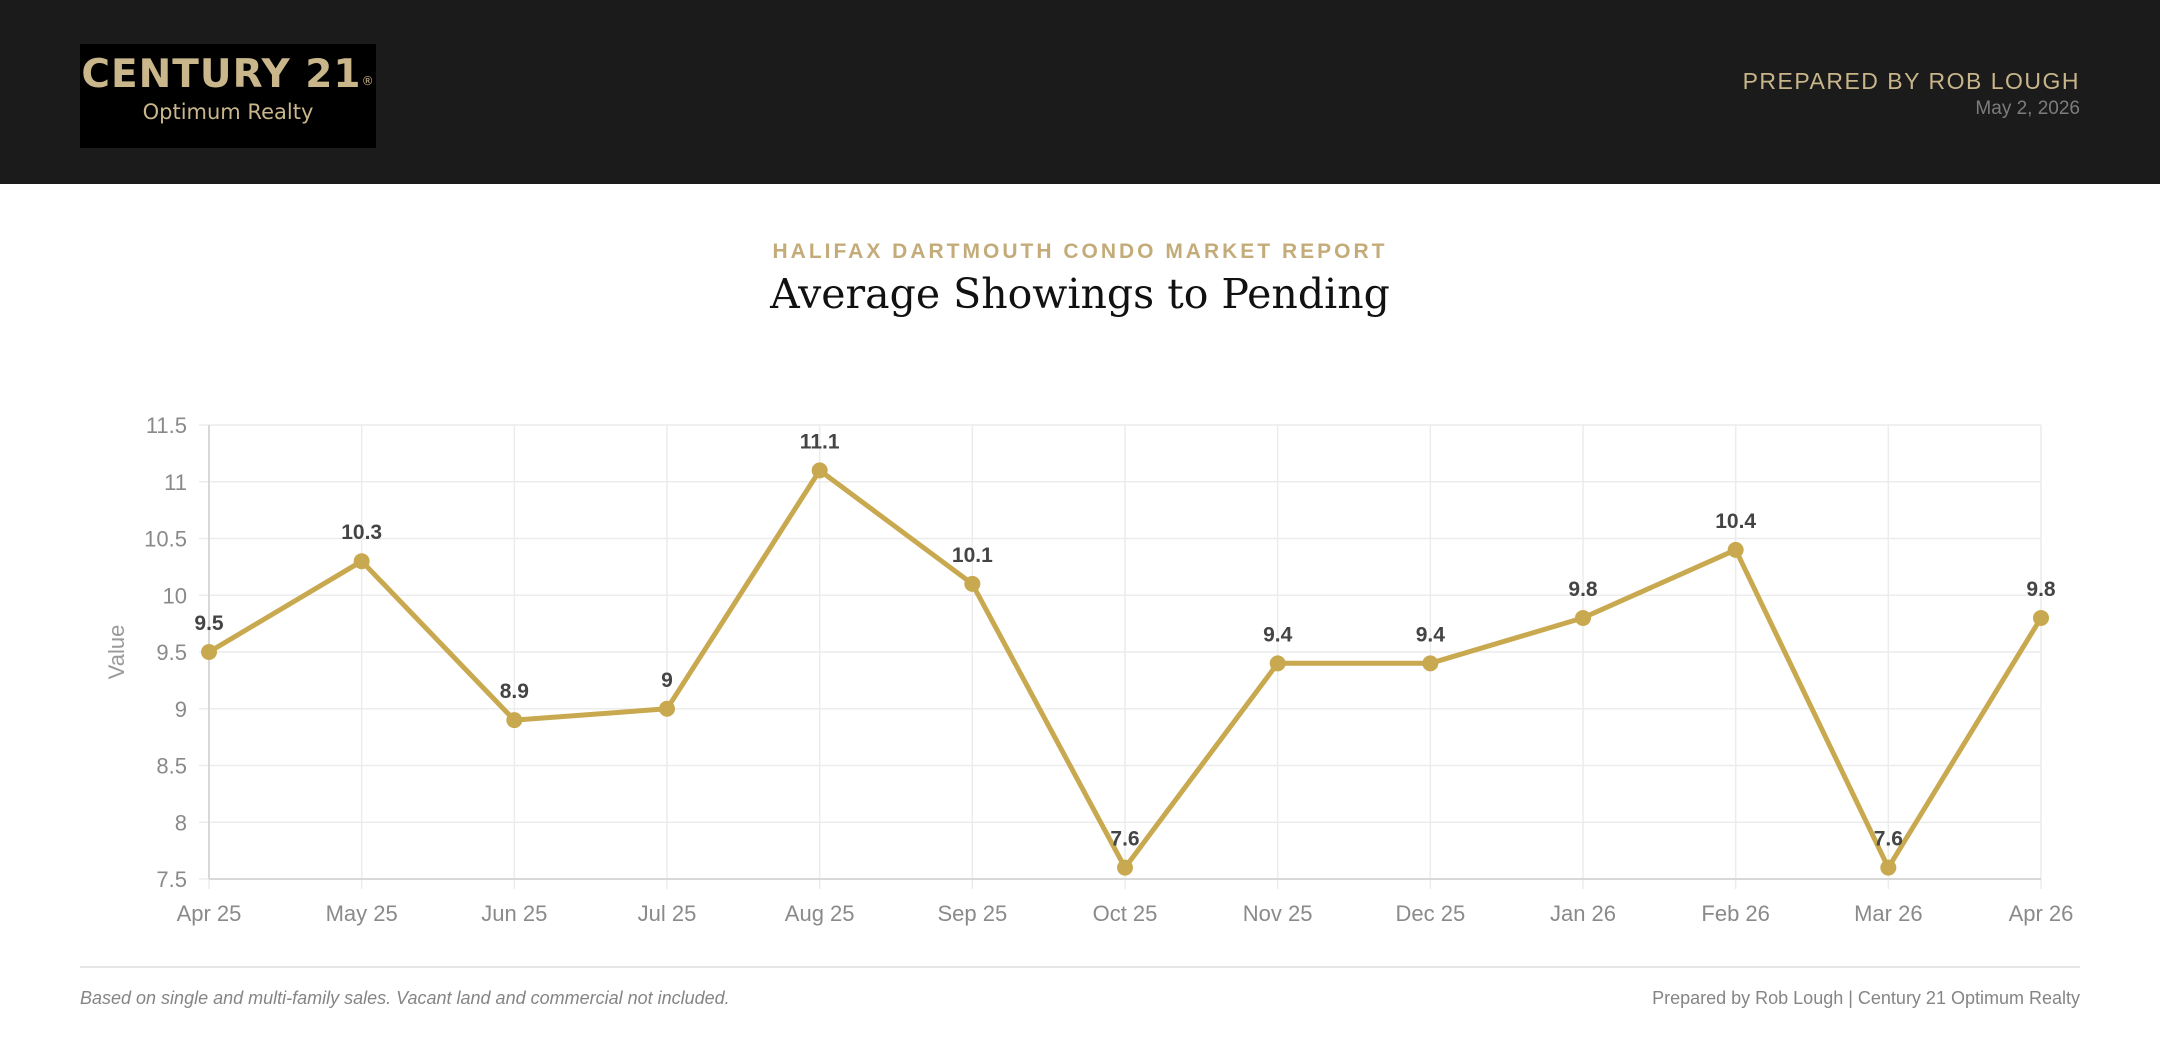 The image size is (2160, 1048). What do you see at coordinates (1888, 913) in the screenshot?
I see `x-tick-label: Mar 26` at bounding box center [1888, 913].